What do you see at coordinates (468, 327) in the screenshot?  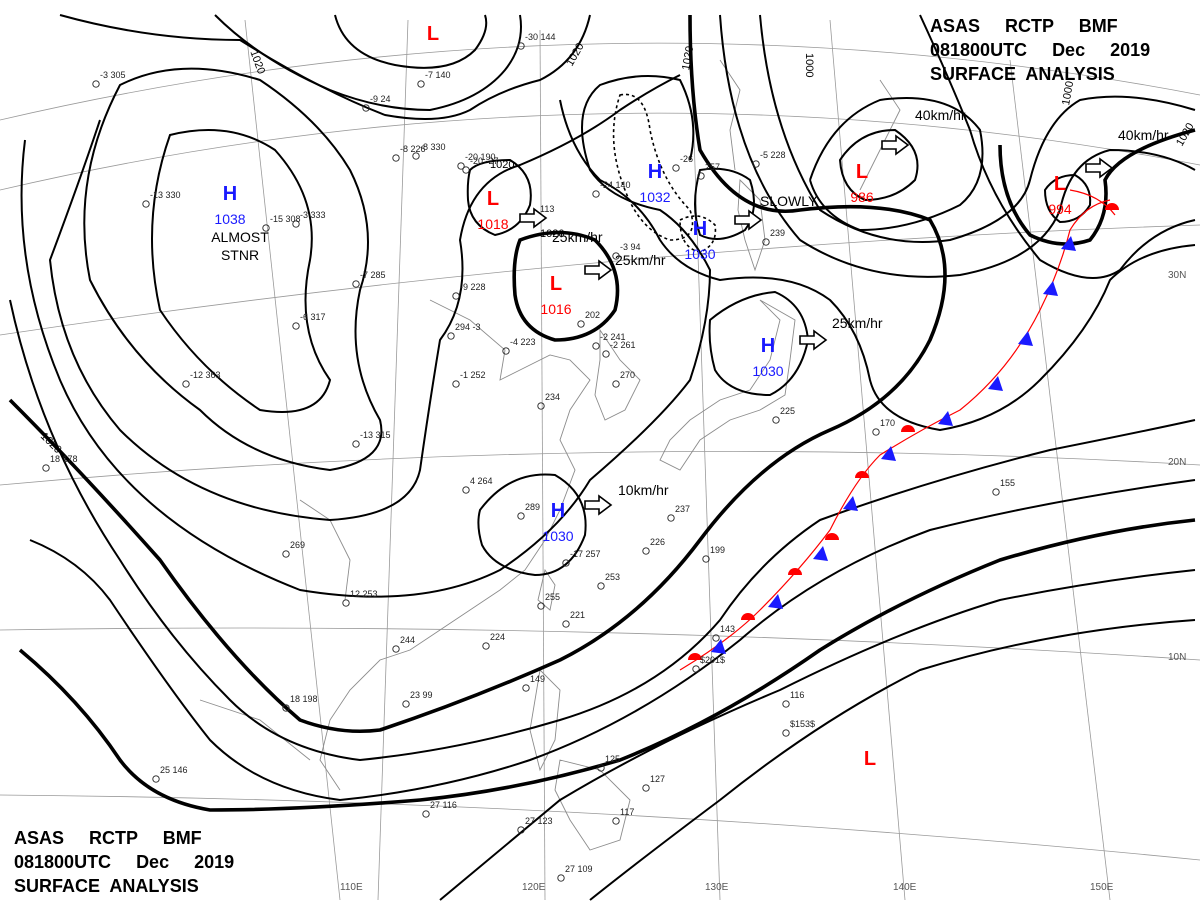 I see `station-value: 294 -3` at bounding box center [468, 327].